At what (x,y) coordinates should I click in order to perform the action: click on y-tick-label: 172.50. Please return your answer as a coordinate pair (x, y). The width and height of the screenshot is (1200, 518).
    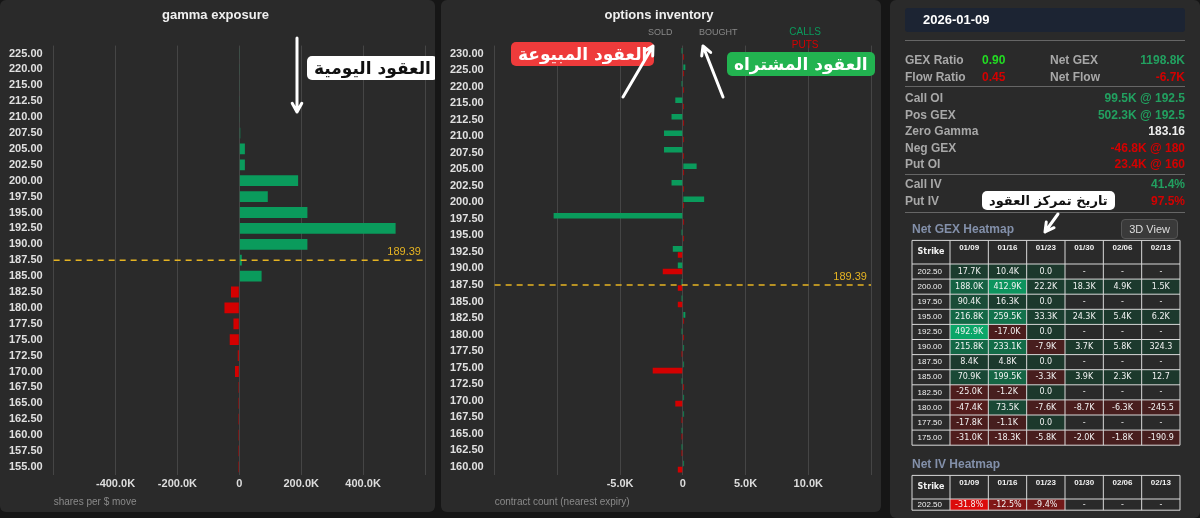
    Looking at the image, I should click on (25, 354).